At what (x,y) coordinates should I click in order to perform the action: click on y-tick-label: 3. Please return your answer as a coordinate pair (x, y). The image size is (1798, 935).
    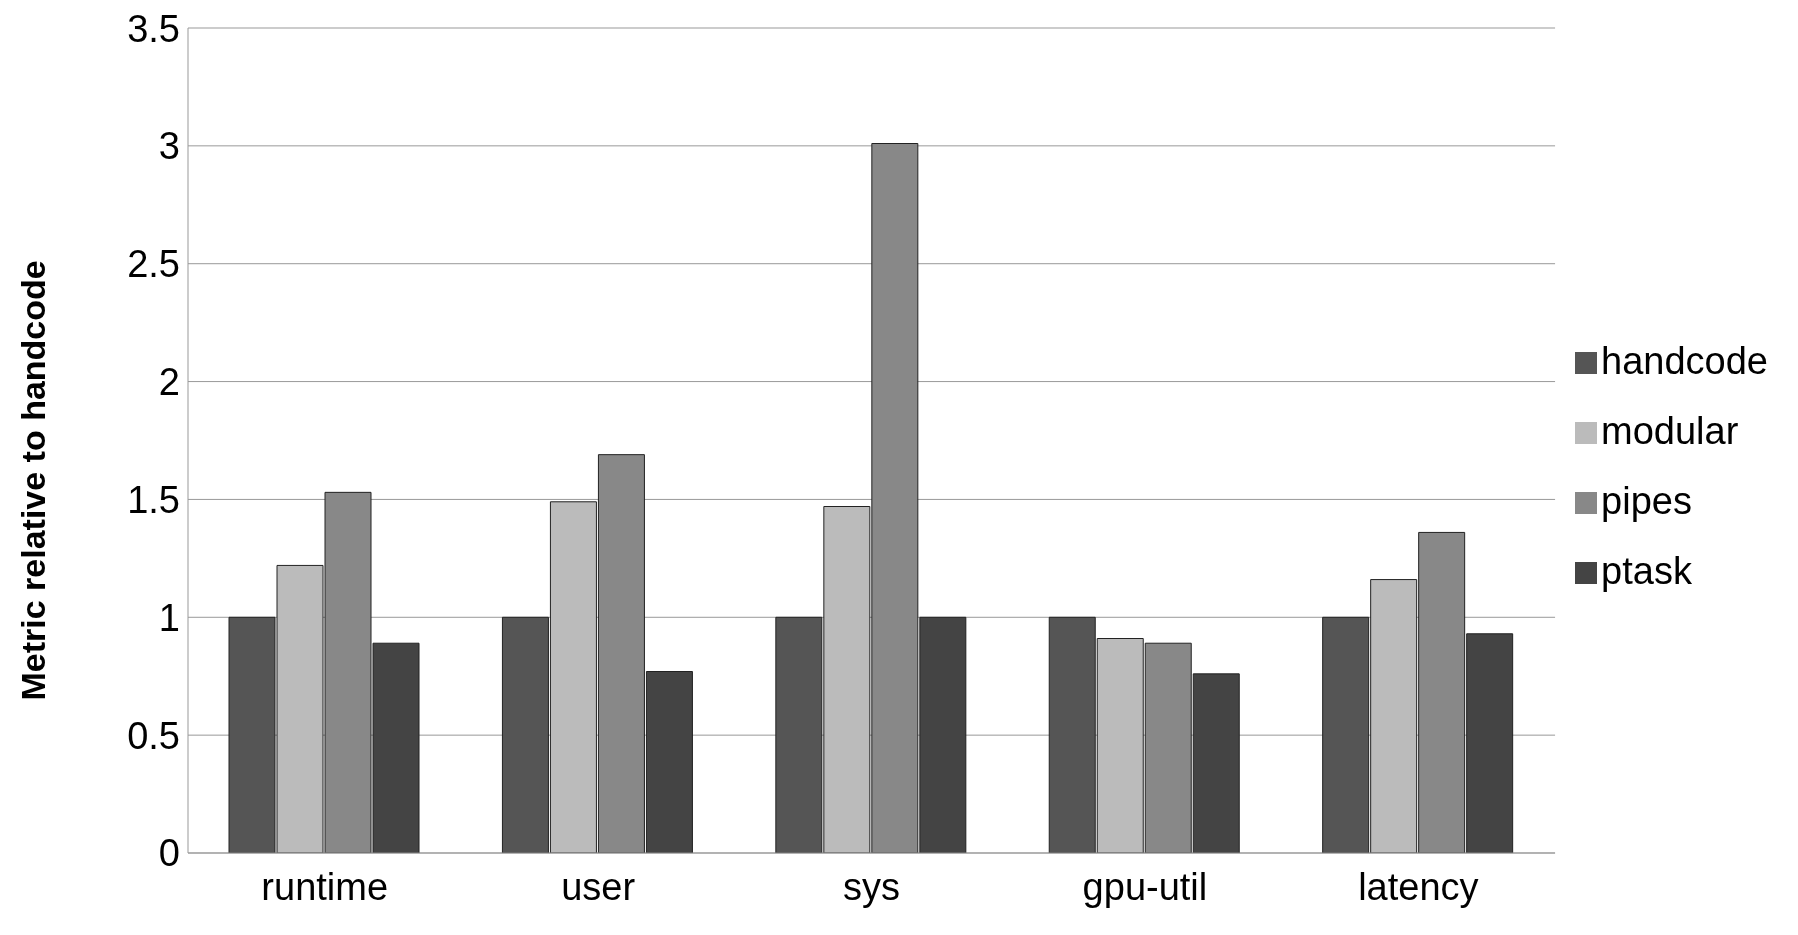
    Looking at the image, I should click on (169, 146).